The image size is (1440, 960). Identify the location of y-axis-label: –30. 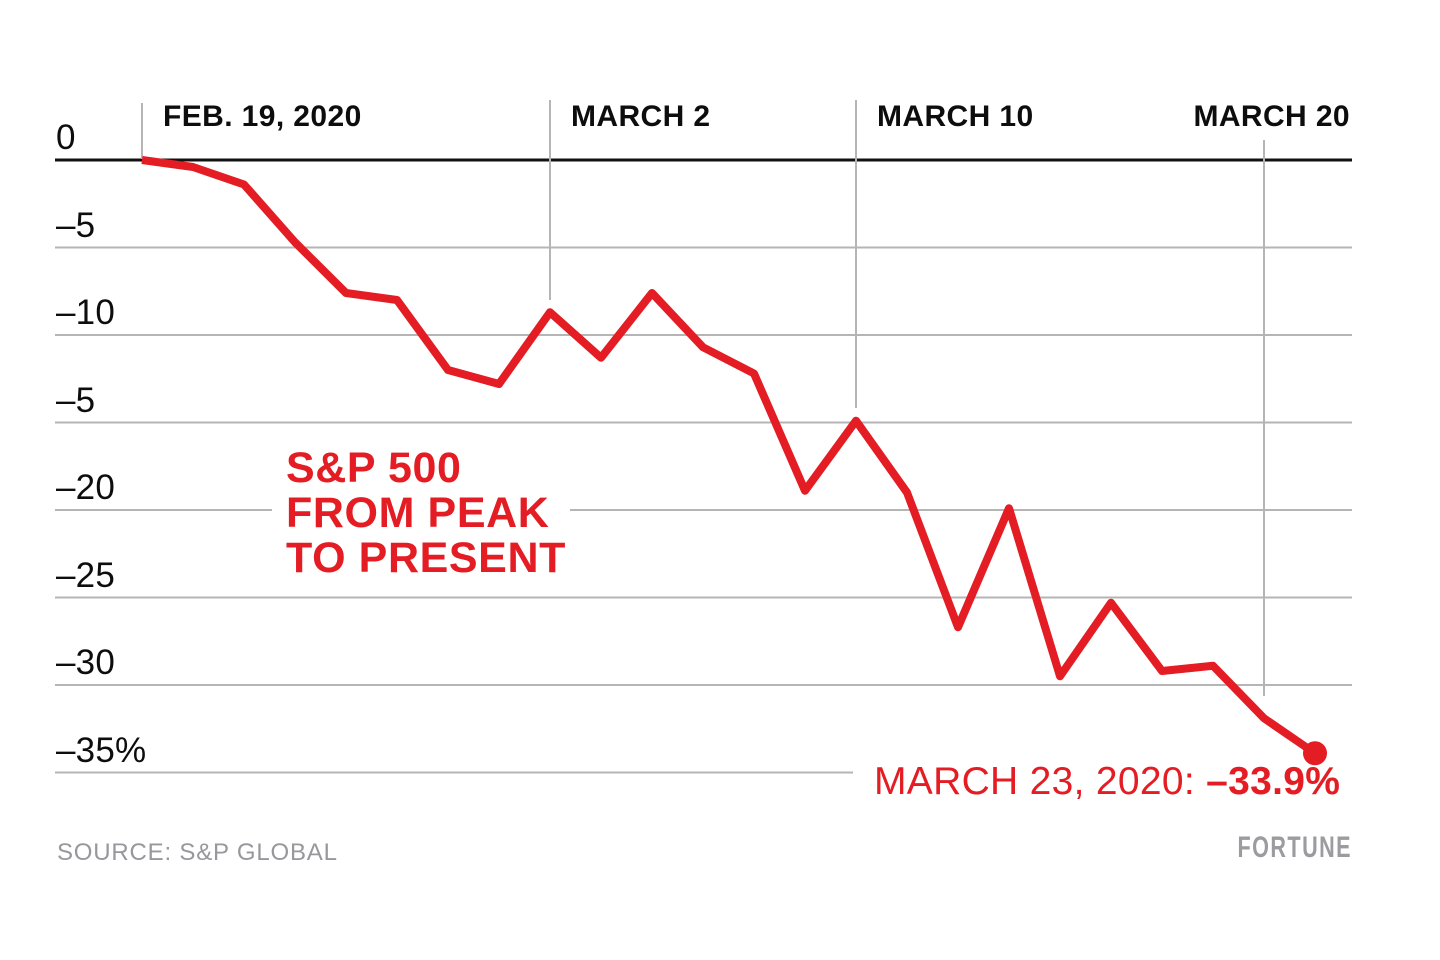
(85, 662).